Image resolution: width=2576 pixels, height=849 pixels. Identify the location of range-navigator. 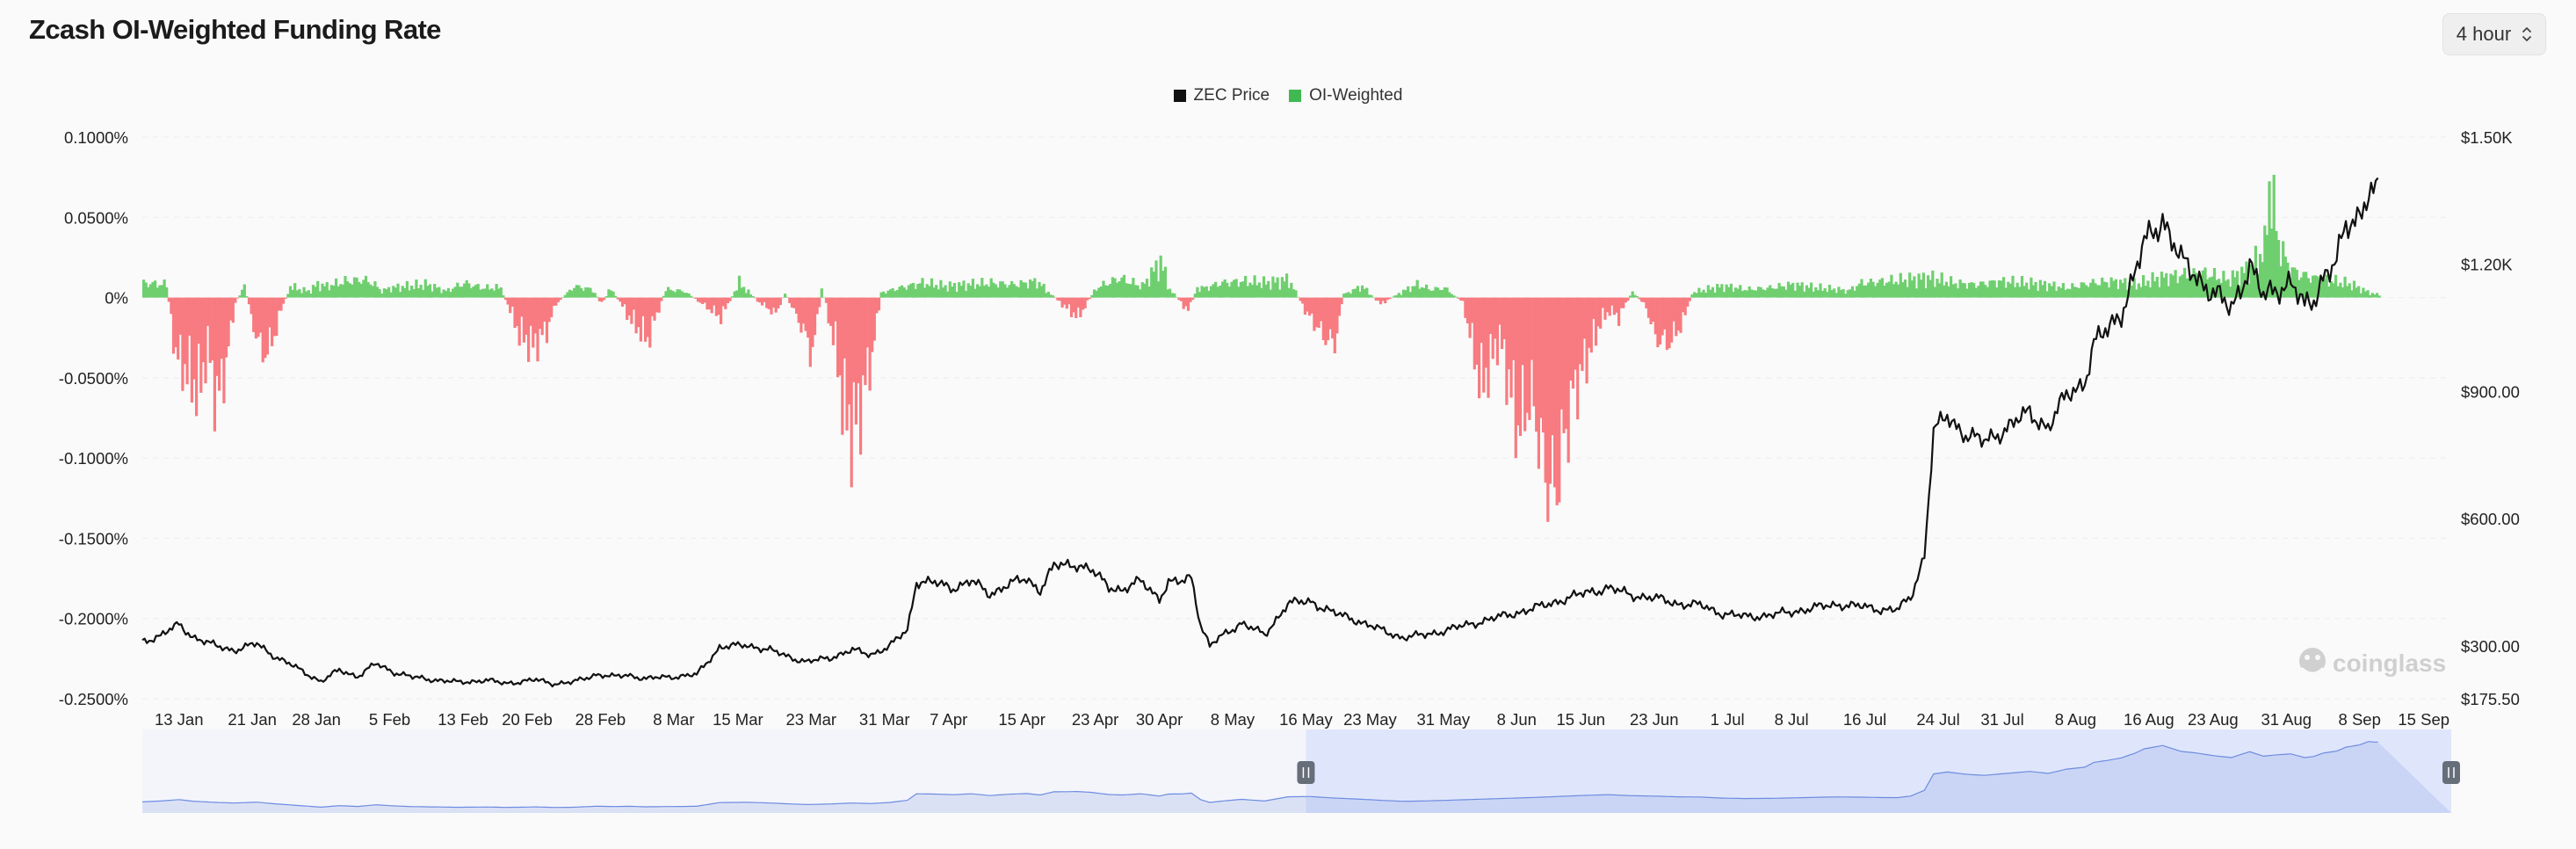
(1300, 771).